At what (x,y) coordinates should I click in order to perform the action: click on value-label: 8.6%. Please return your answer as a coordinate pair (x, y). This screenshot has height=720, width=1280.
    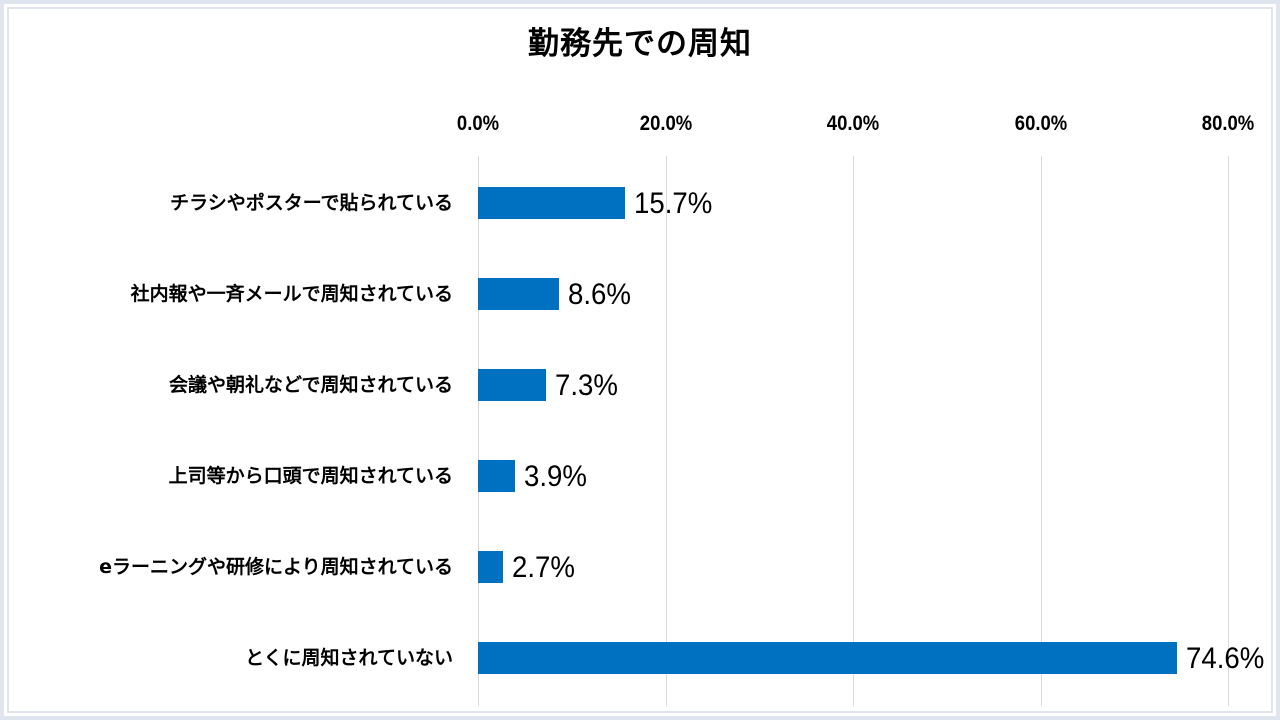
    Looking at the image, I should click on (599, 294).